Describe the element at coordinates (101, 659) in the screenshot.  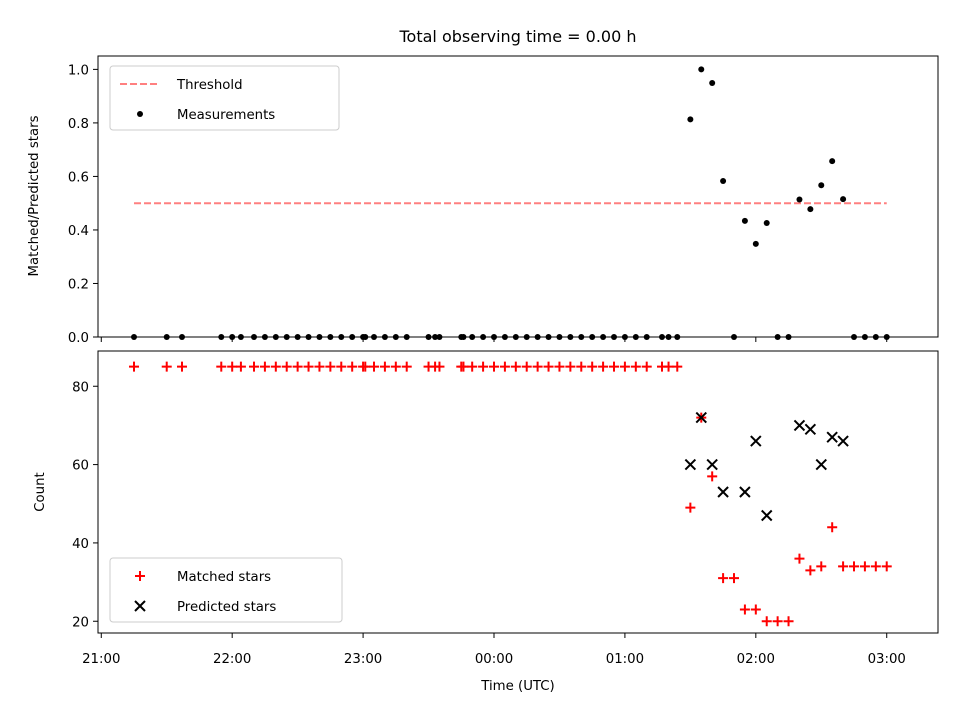
I see `x-tick-label: 21:00` at that location.